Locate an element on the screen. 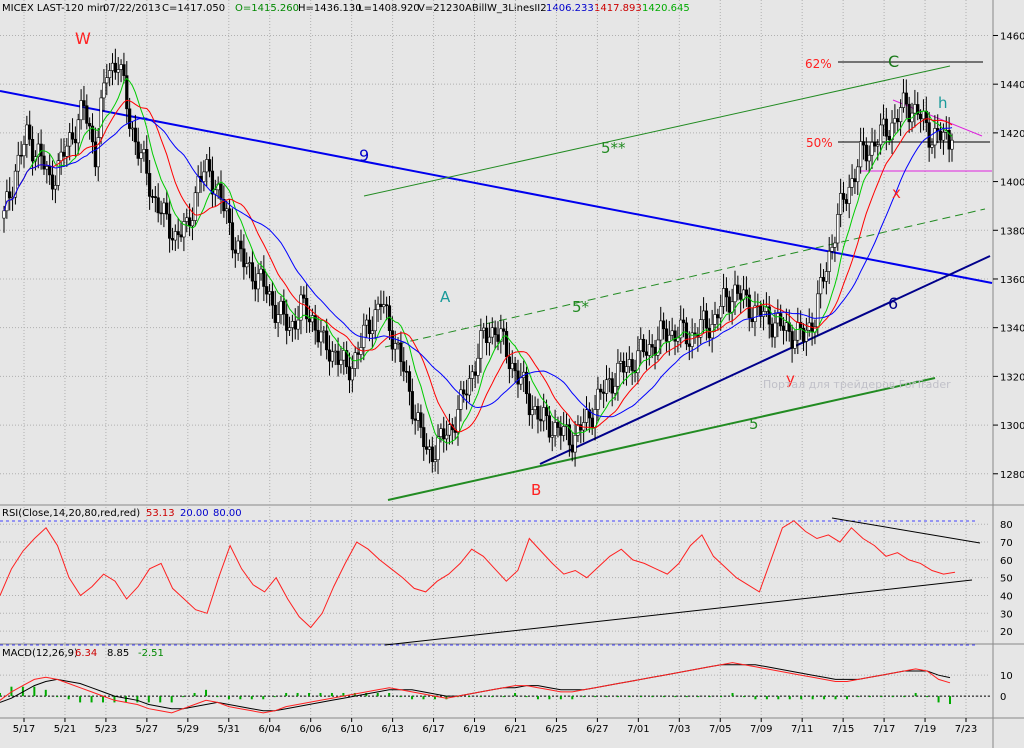 The image size is (1024, 748). rsi-tick-label: 80 is located at coordinates (1006, 525).